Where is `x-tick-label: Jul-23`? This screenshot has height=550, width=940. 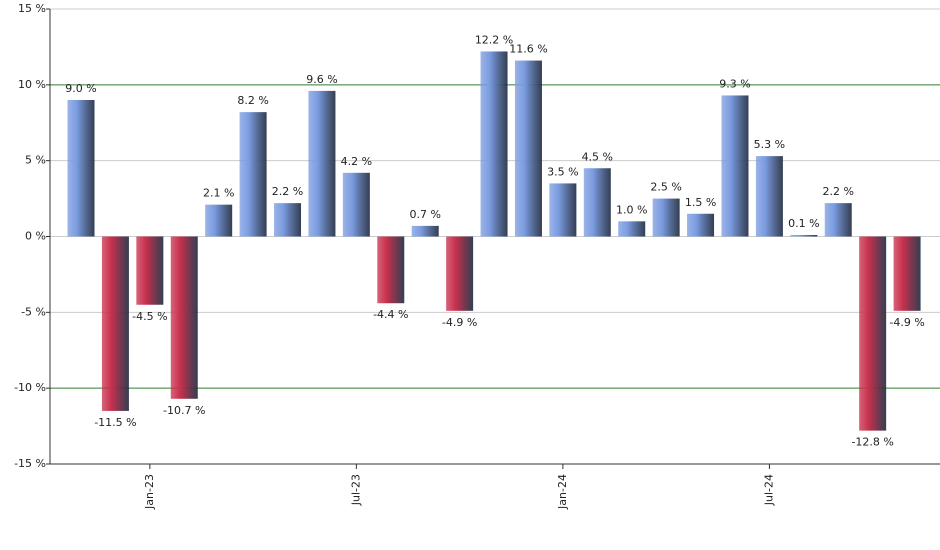
x-tick-label: Jul-23 is located at coordinates (355, 490).